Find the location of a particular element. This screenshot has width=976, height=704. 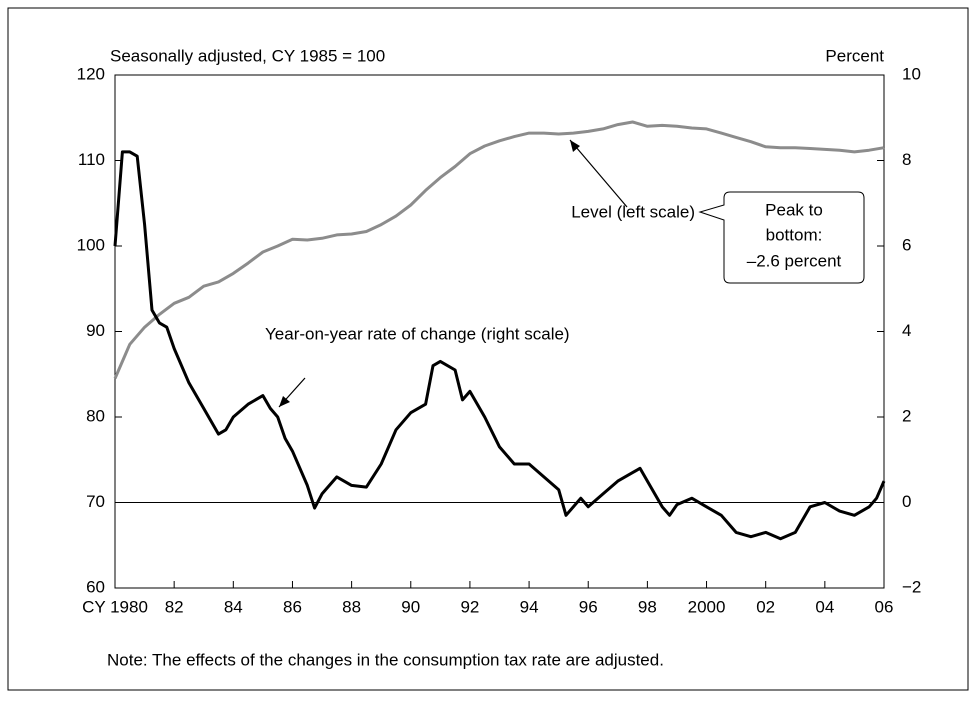

series-label: Level (left scale) is located at coordinates (633, 211).